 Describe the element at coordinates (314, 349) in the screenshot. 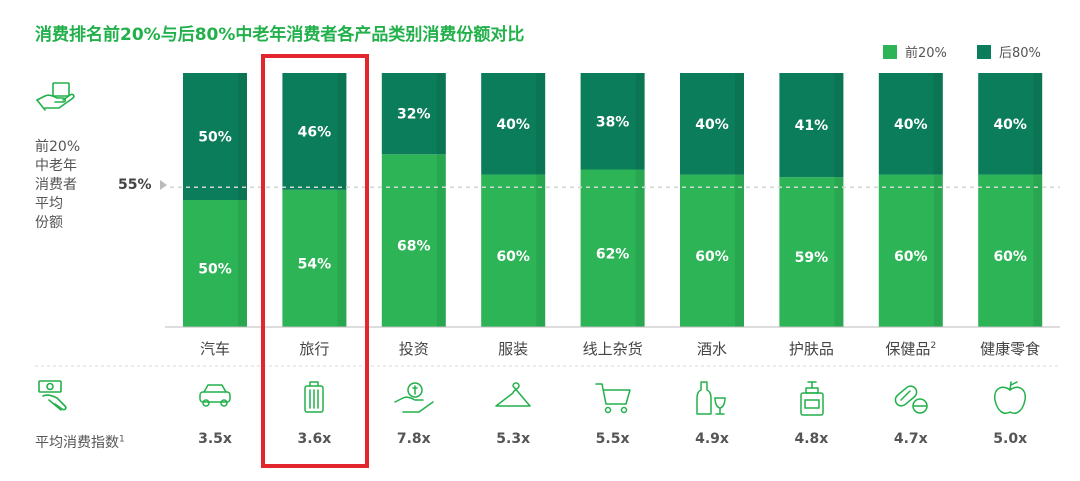

I see `category-label-1: 旅行` at that location.